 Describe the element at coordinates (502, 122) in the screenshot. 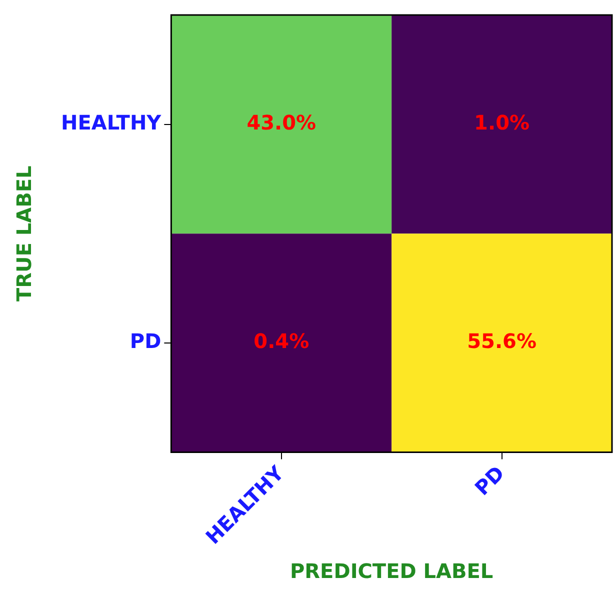

I see `data-label: 1.0%` at that location.